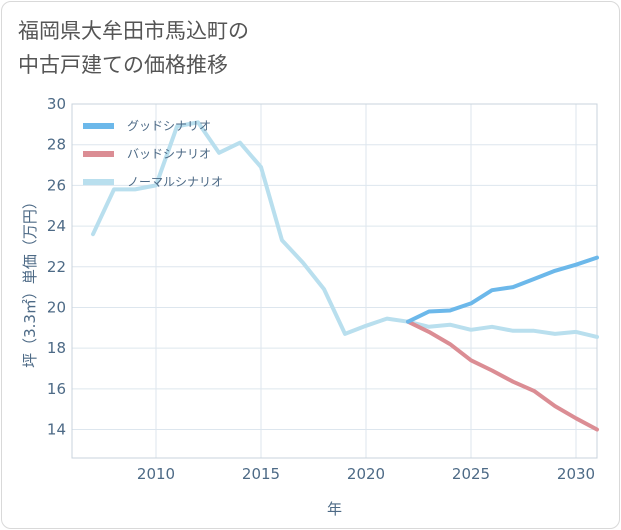  Describe the element at coordinates (261, 474) in the screenshot. I see `x-tick-label: 2015` at that location.